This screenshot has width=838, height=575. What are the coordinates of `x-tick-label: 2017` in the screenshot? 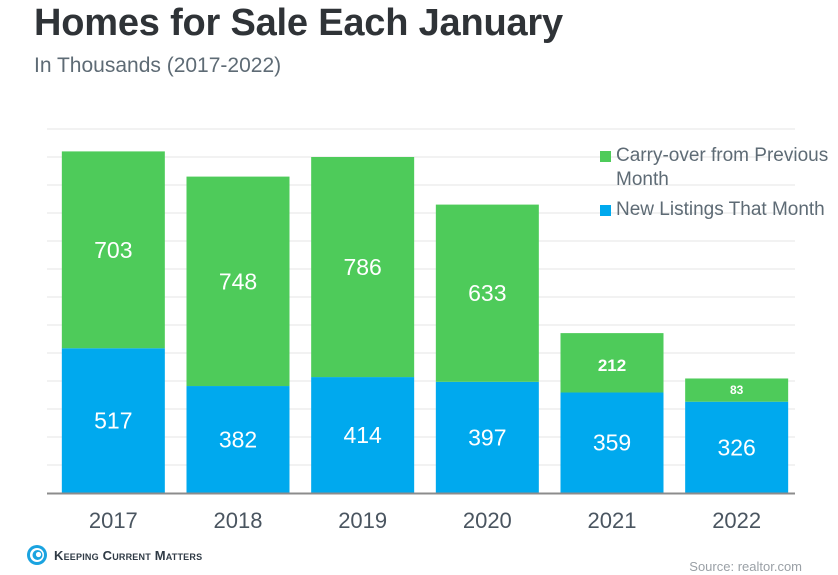 It's located at (113, 520).